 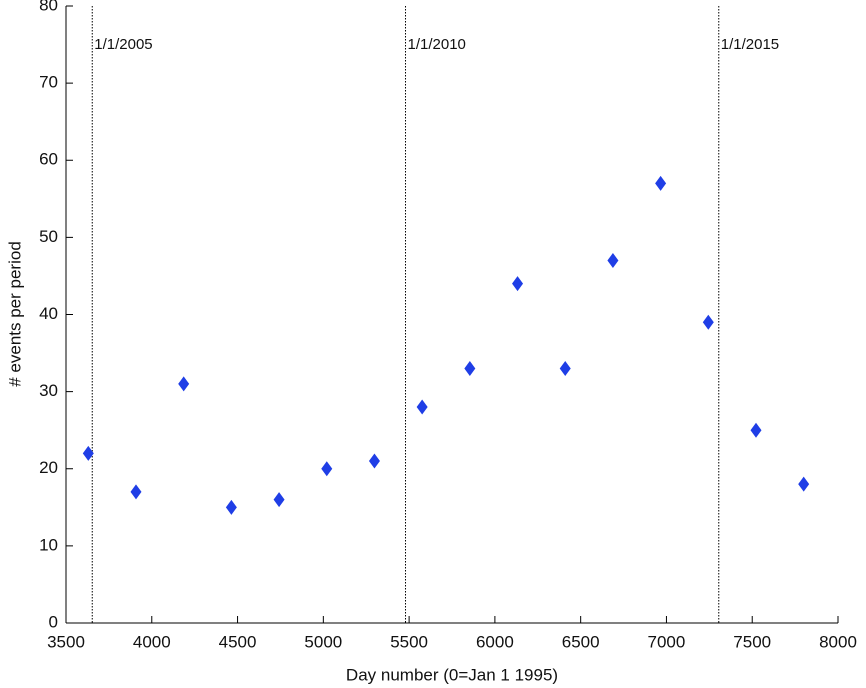 I want to click on x-tick-label: 3500, so click(x=66, y=641).